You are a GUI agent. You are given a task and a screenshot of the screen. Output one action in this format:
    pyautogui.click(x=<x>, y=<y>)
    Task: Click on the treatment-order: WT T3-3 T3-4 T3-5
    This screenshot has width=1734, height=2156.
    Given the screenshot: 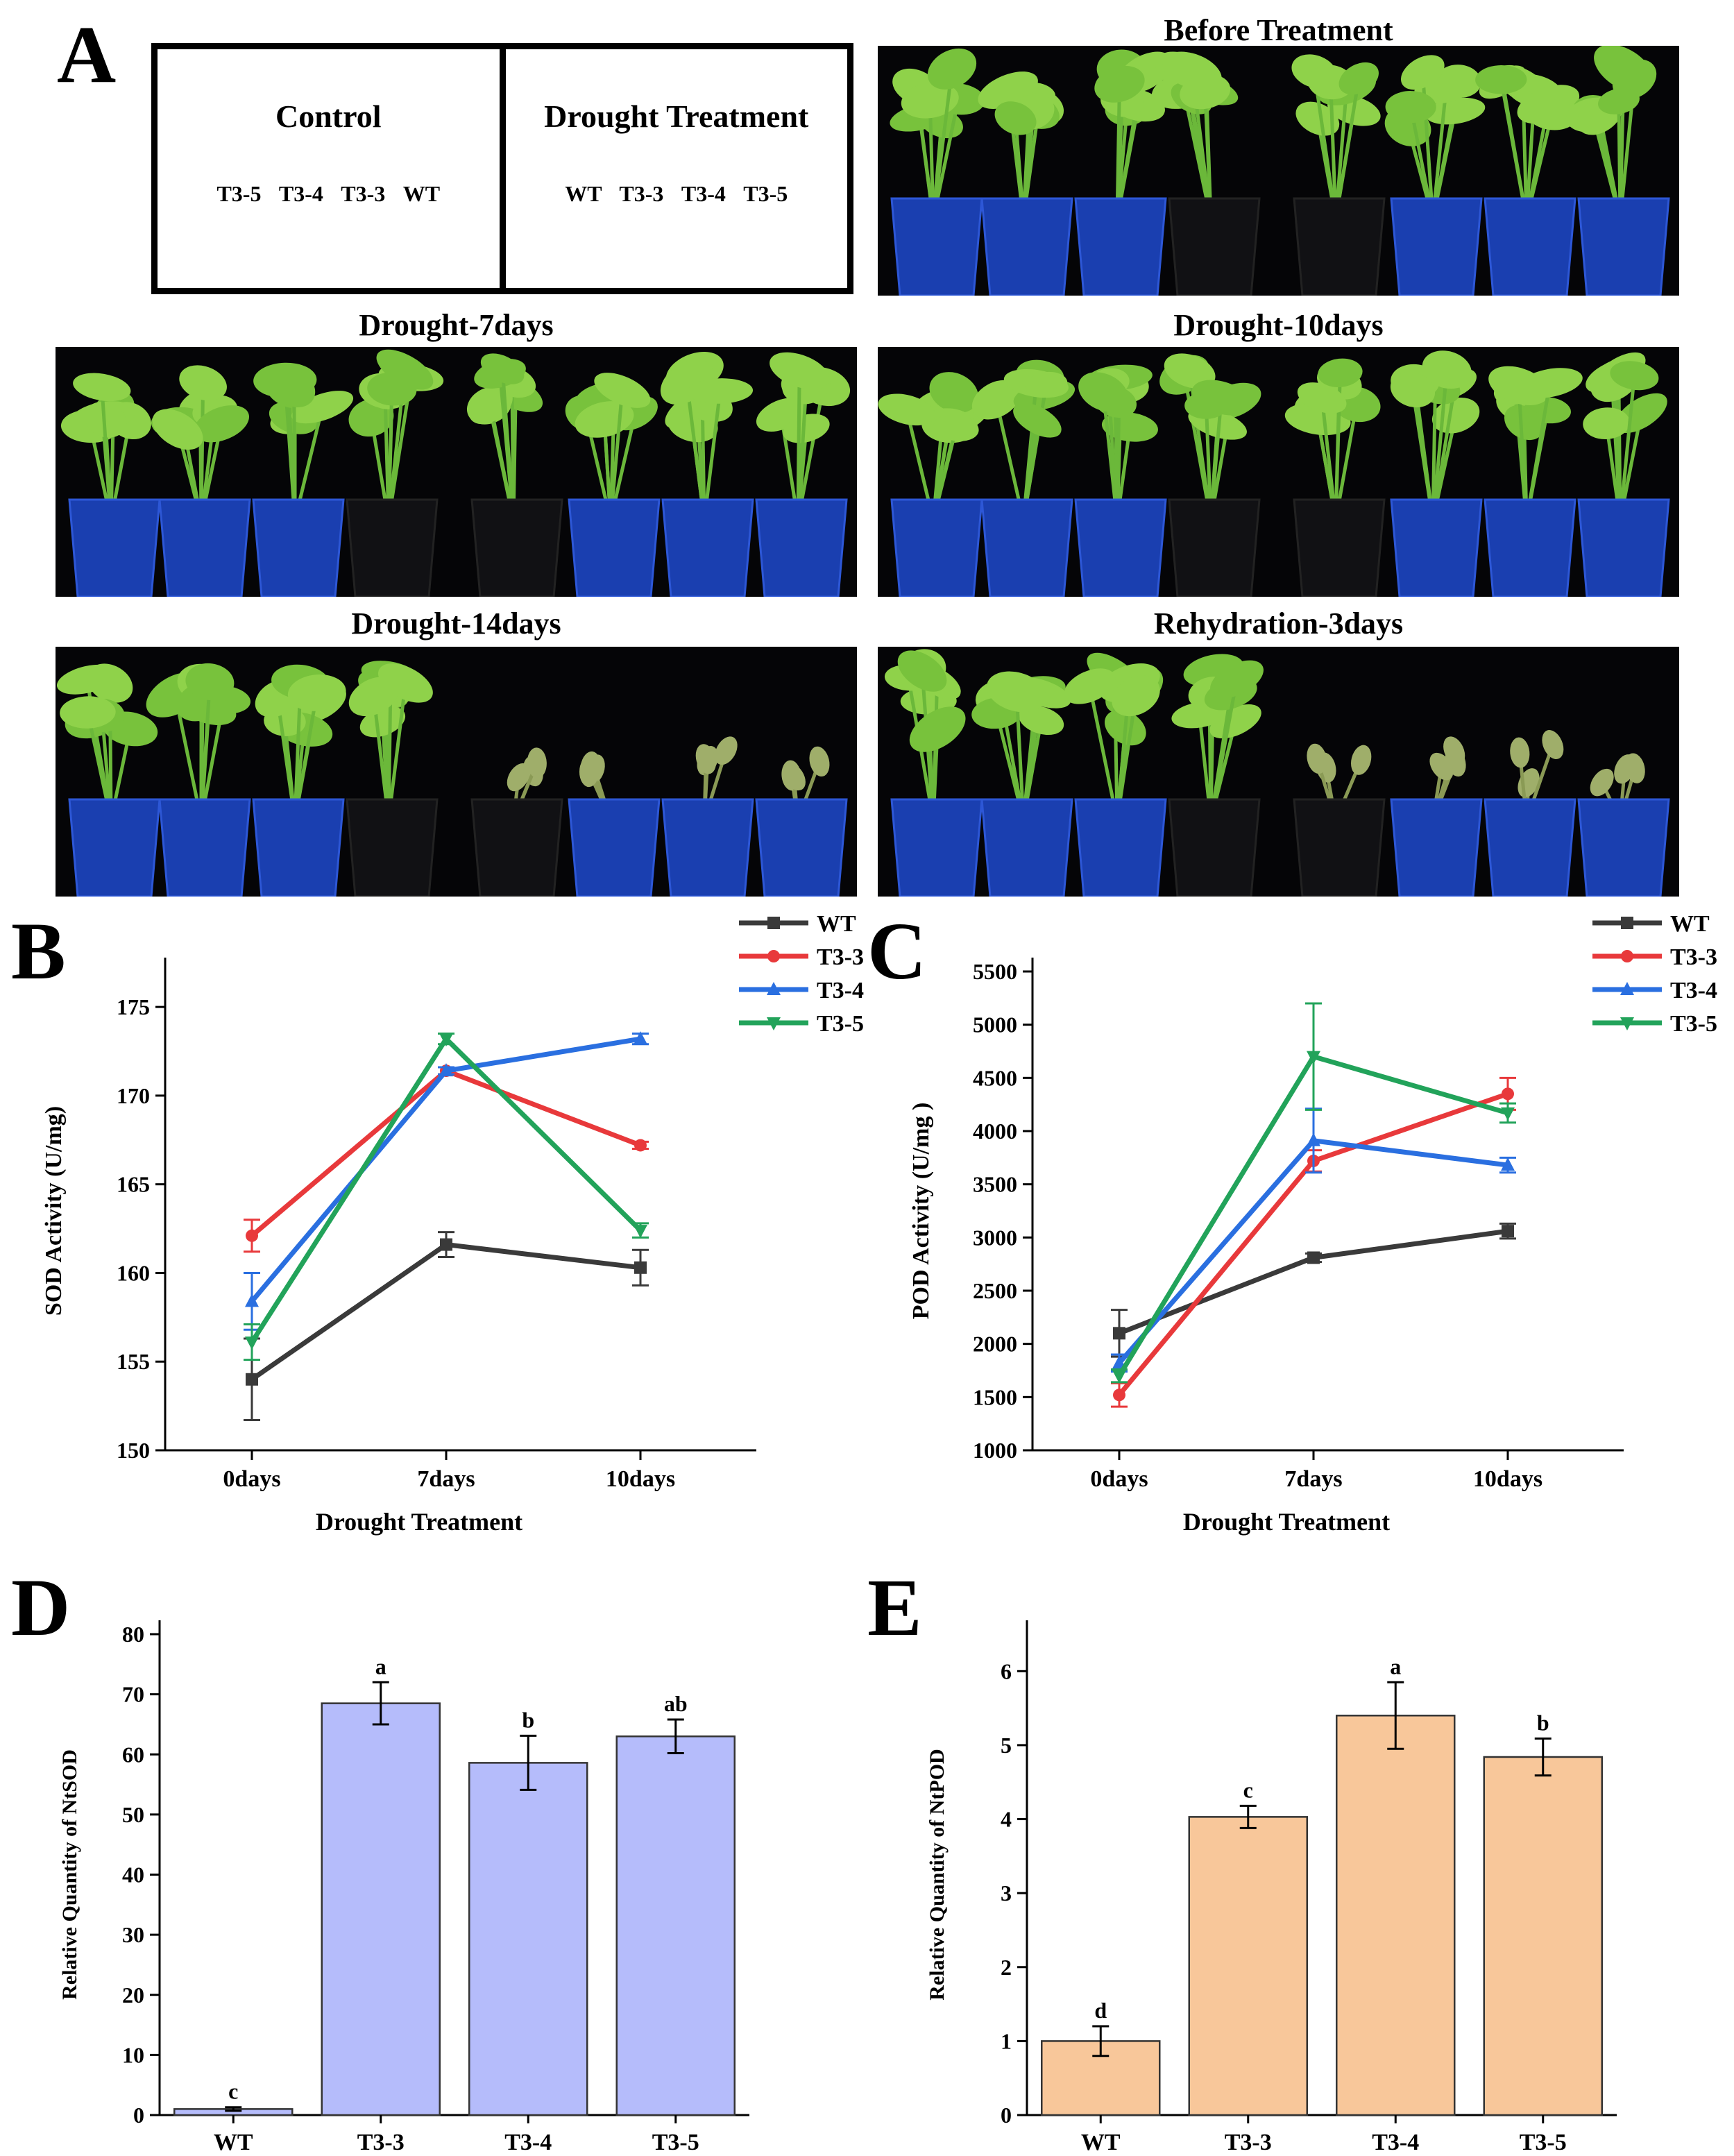 What is the action you would take?
    pyautogui.click(x=676, y=193)
    